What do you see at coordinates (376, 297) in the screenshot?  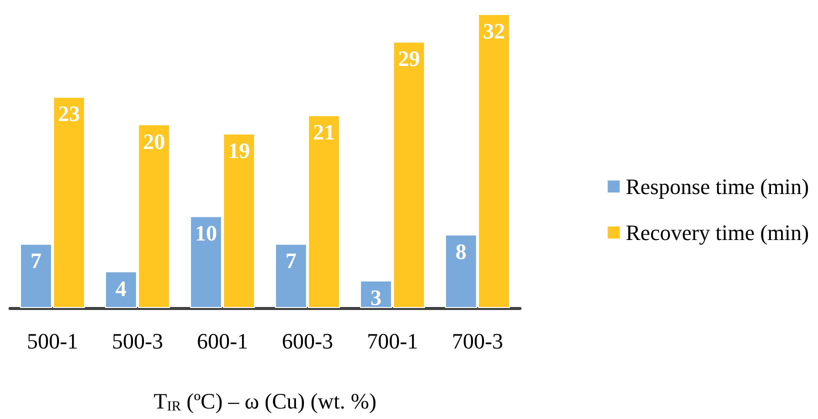 I see `data-label: 3` at bounding box center [376, 297].